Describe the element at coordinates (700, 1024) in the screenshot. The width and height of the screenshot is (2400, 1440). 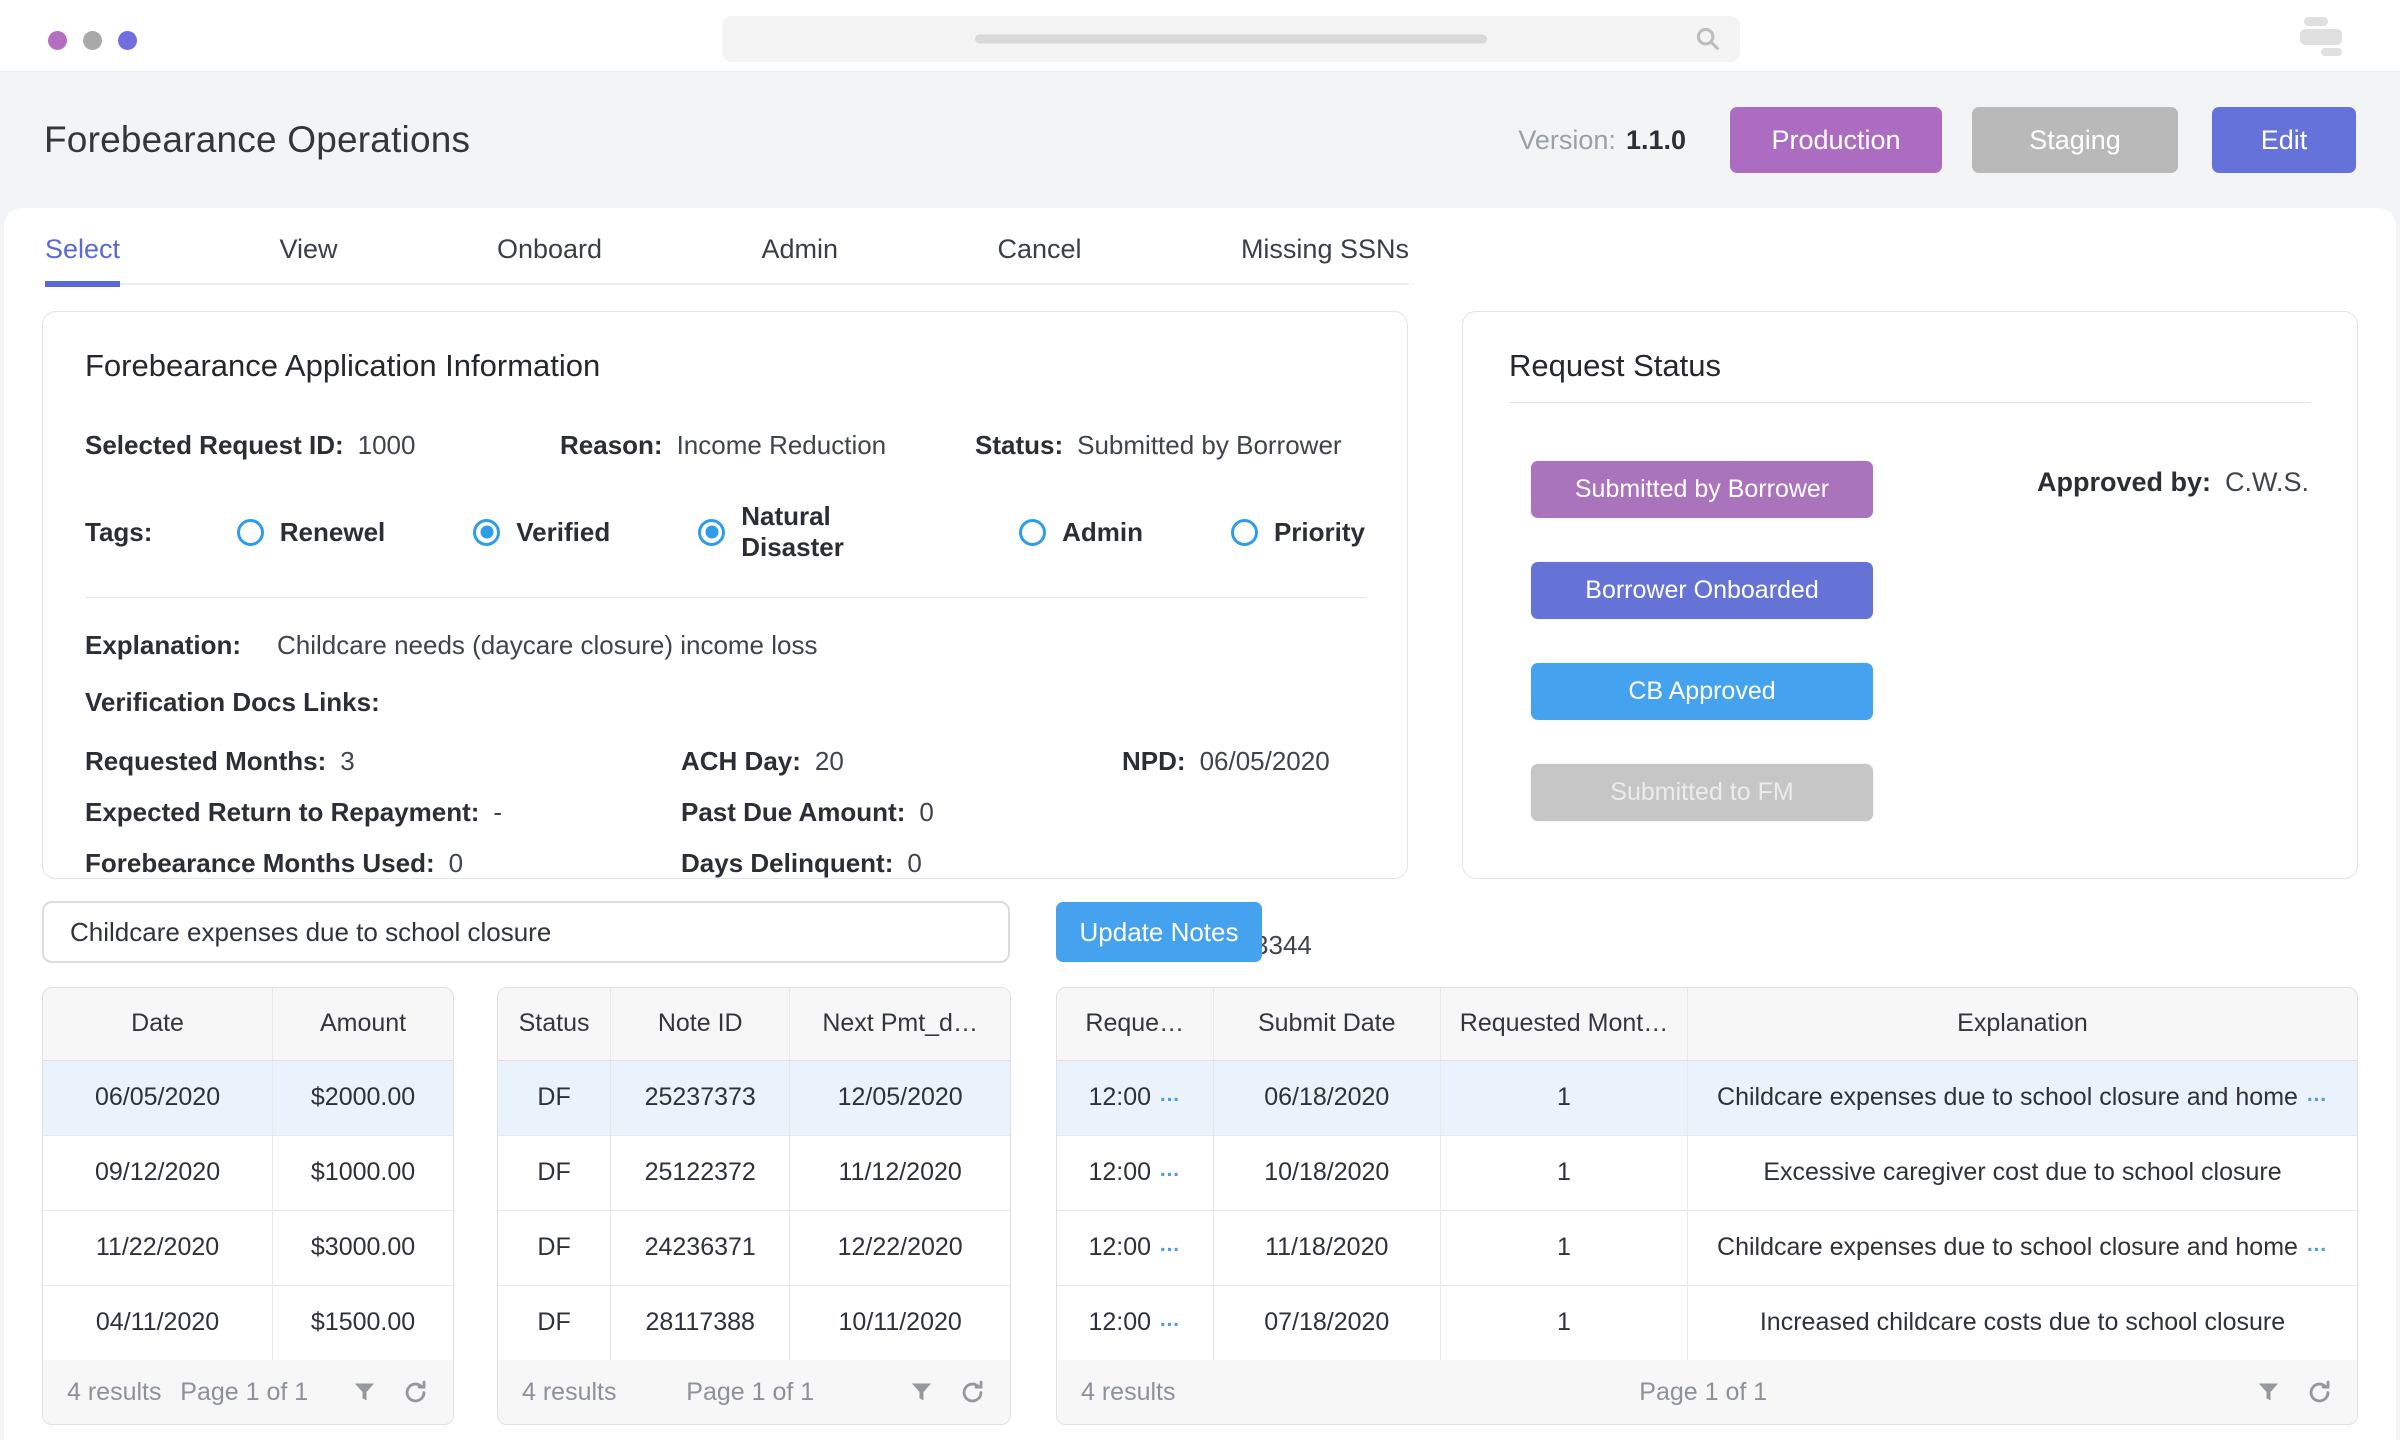
I see `column-header: Note ID` at that location.